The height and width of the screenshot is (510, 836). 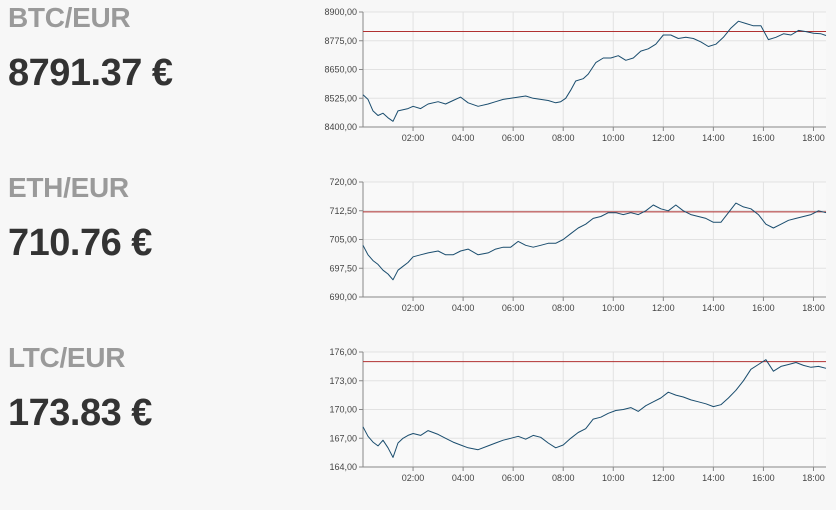 What do you see at coordinates (343, 182) in the screenshot?
I see `y-tick-label: 720,00` at bounding box center [343, 182].